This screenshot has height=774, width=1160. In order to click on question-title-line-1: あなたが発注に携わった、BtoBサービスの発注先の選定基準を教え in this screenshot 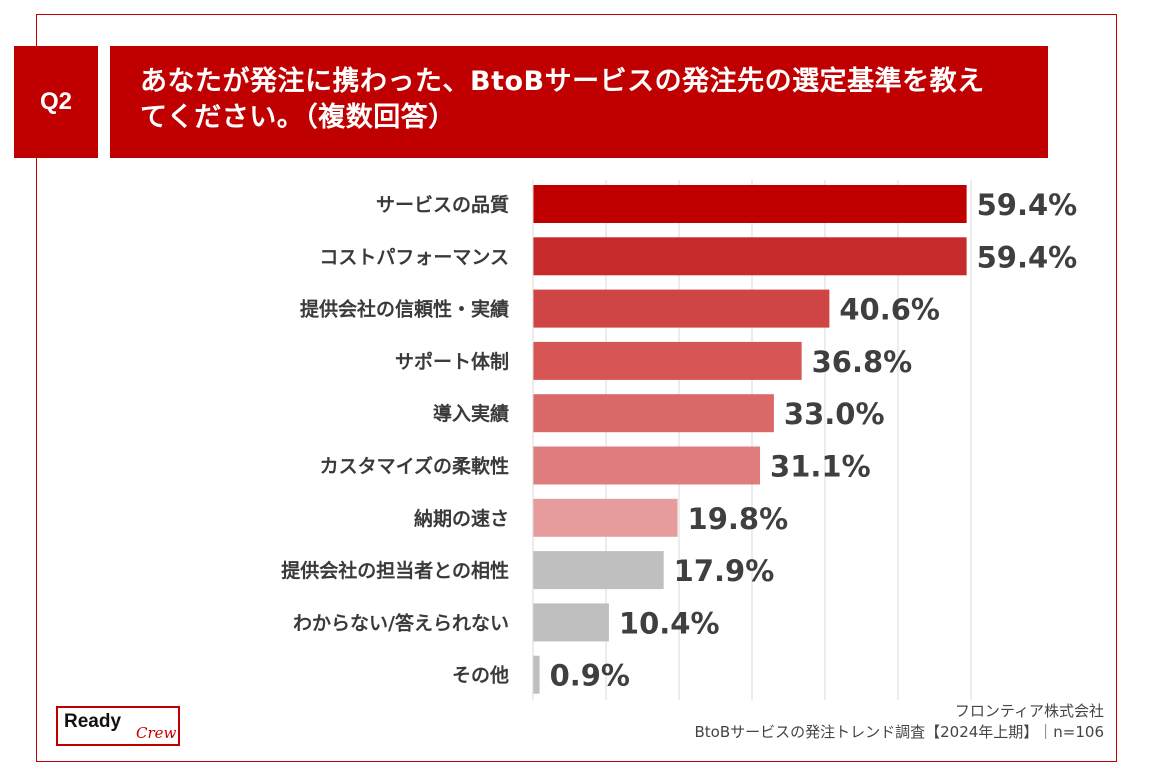, I will do `click(562, 81)`.